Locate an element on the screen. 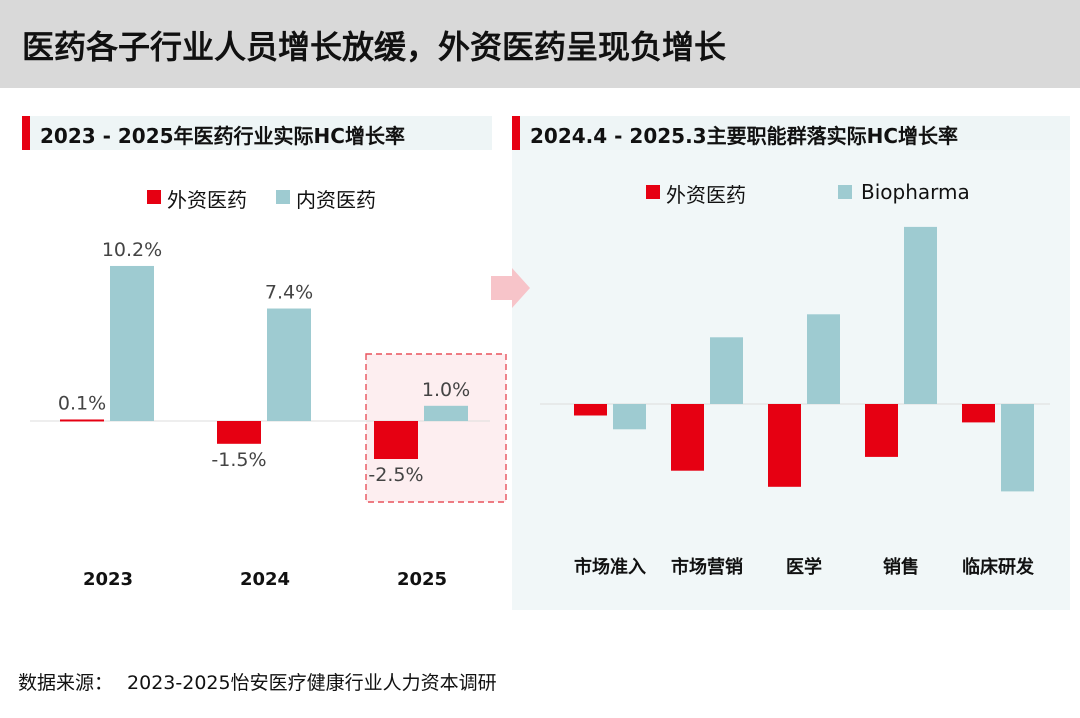  bar-biopharma-市场准入 is located at coordinates (629, 417).